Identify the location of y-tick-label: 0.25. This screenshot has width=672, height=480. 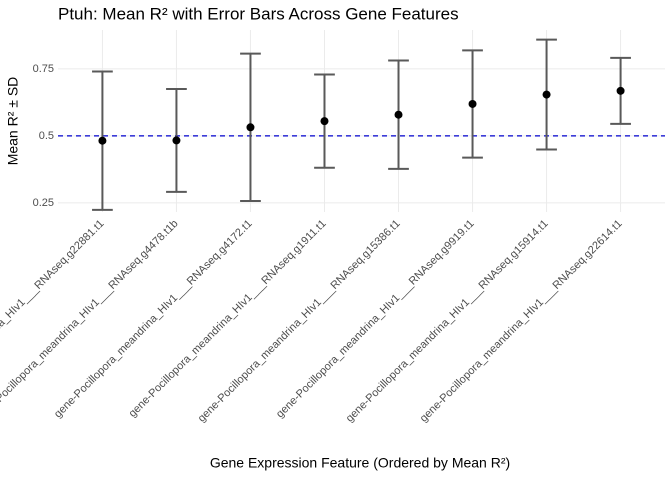
(43, 203).